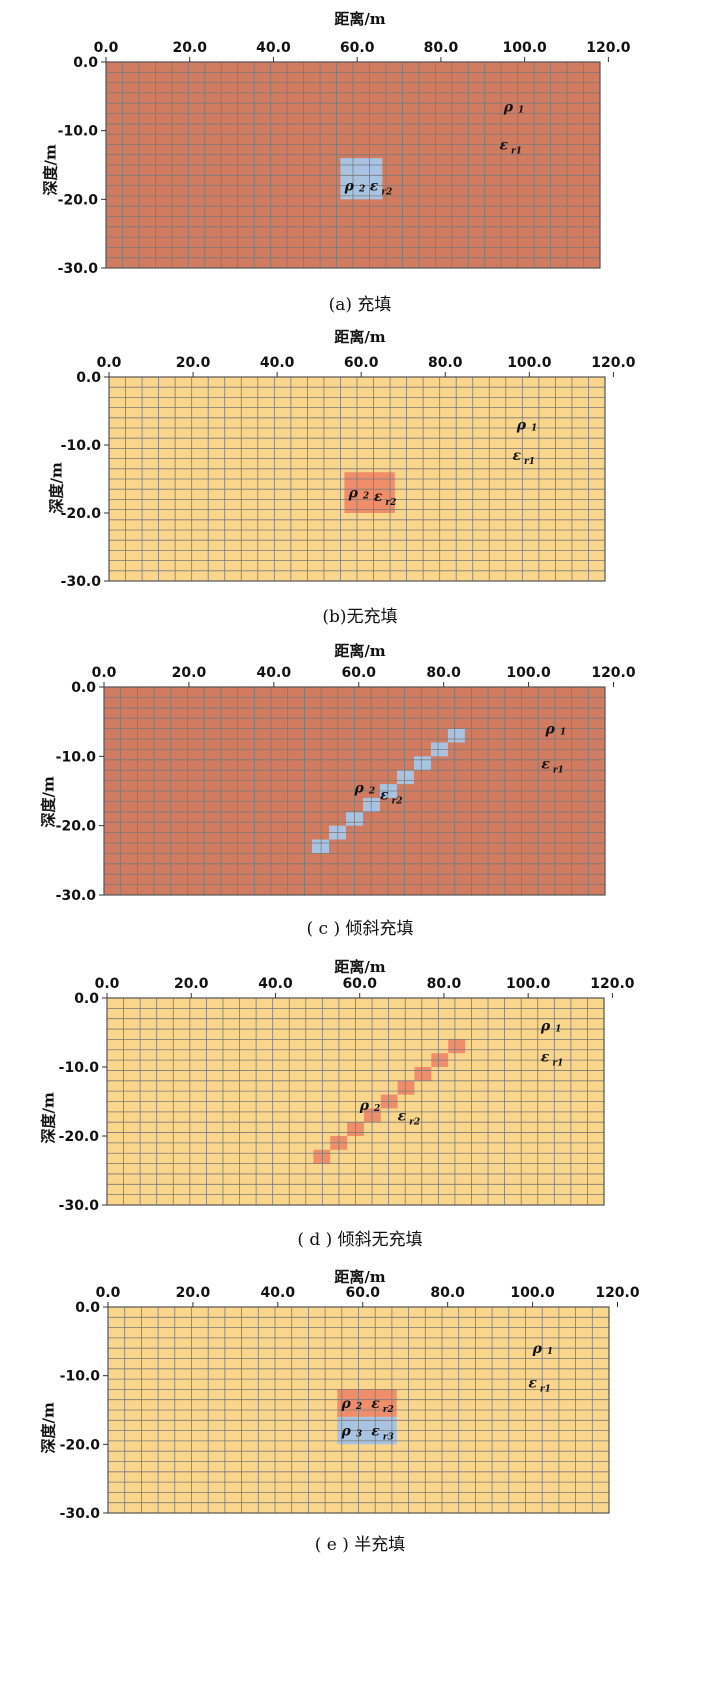 Image resolution: width=720 pixels, height=1699 pixels. Describe the element at coordinates (367, 1403) in the screenshot. I see `anomaly-block` at that location.